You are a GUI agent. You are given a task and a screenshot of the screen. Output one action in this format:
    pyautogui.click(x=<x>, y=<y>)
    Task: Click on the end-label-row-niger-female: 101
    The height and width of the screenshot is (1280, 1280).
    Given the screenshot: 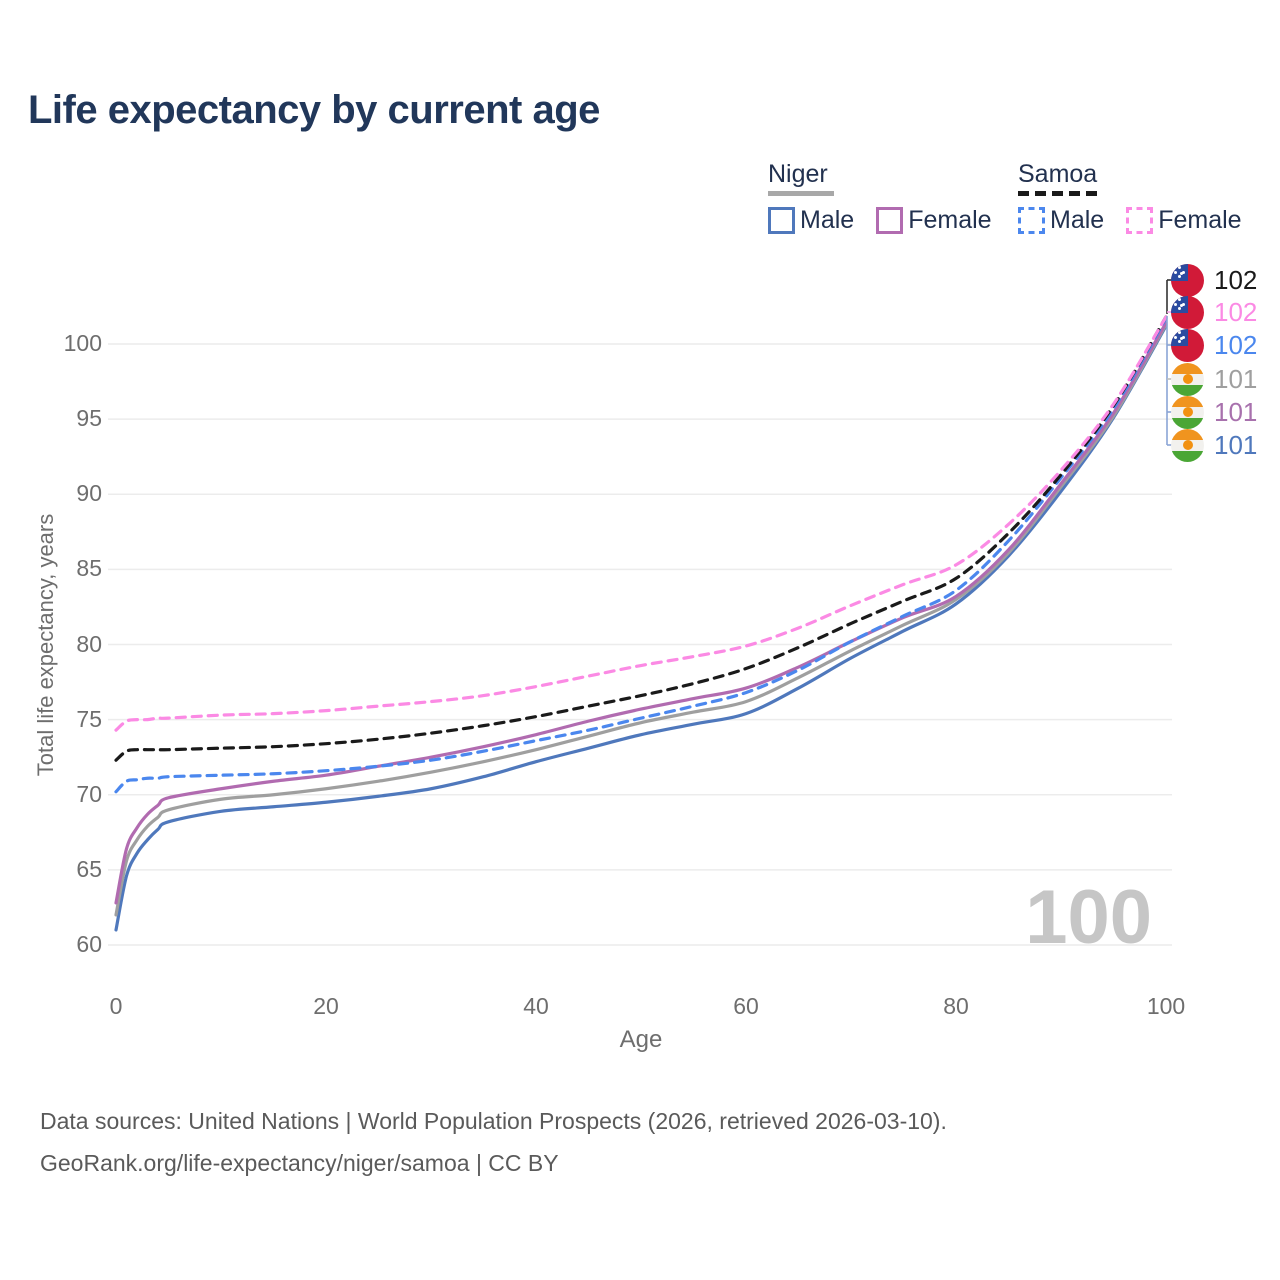 What is the action you would take?
    pyautogui.click(x=1214, y=412)
    